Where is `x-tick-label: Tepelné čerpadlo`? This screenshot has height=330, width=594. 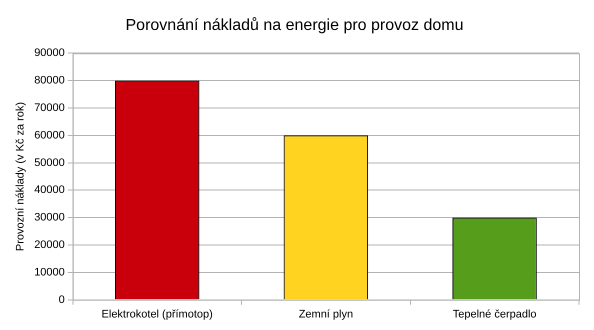 x-tick-label: Tepelné čerpadlo is located at coordinates (494, 314).